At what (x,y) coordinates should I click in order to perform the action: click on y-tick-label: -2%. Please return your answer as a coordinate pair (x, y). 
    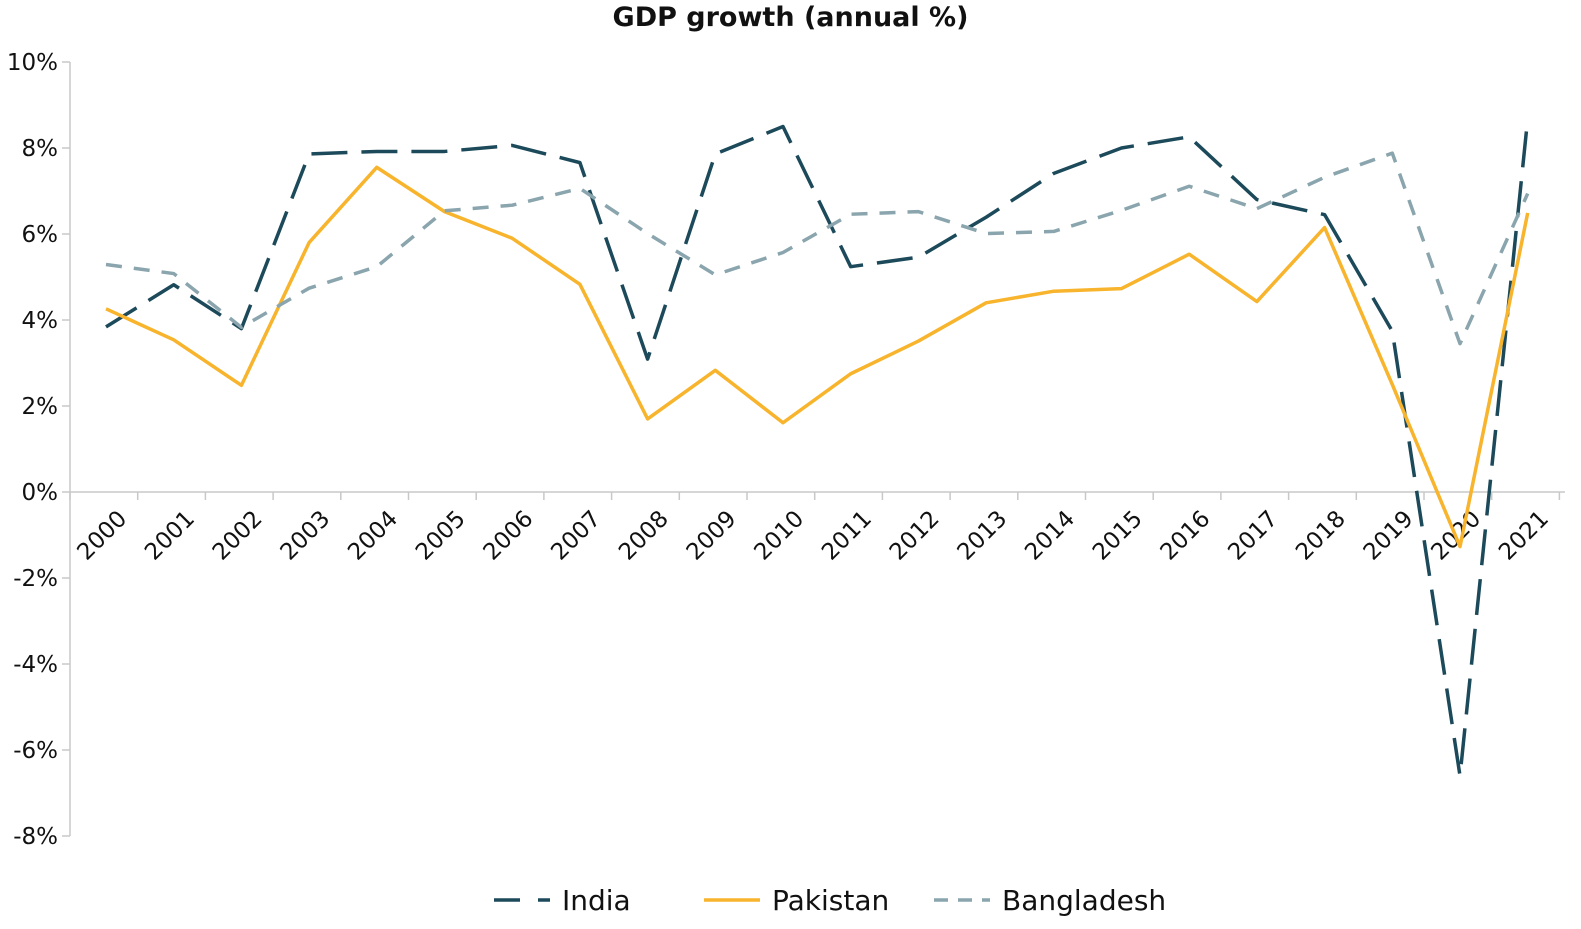
    Looking at the image, I should click on (35, 579).